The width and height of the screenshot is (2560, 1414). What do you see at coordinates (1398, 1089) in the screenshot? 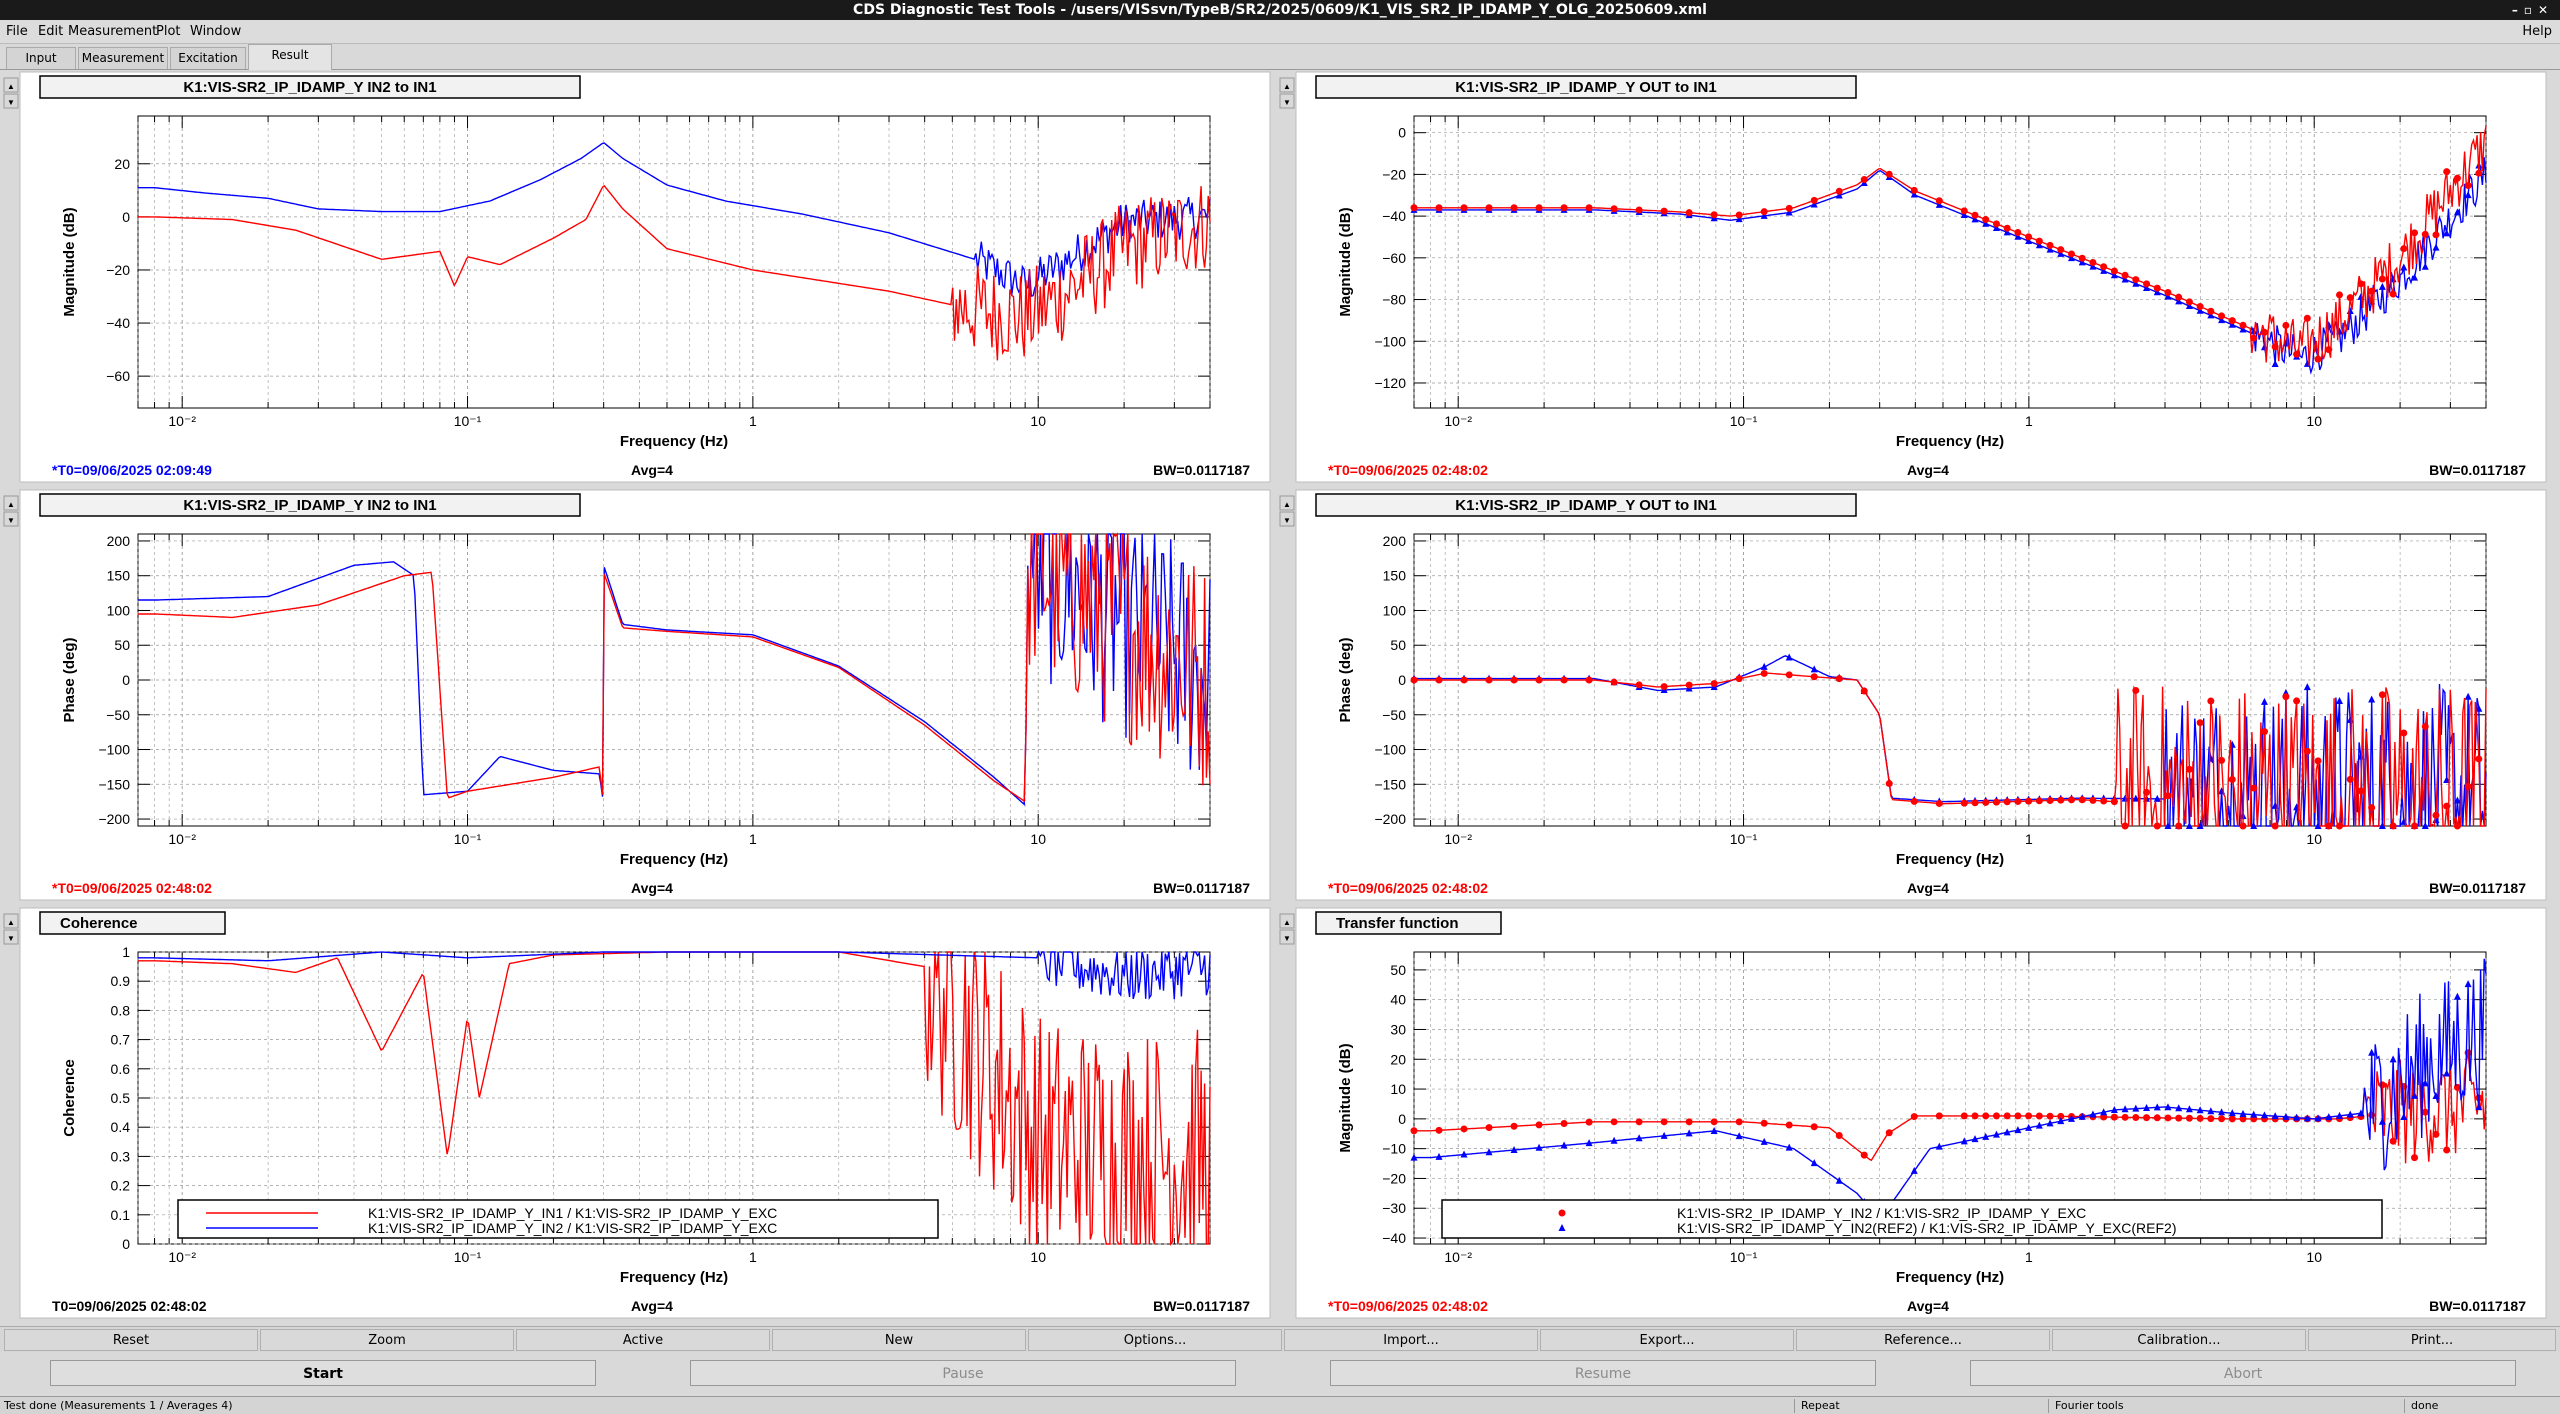
I see `y-tick-label: 10` at bounding box center [1398, 1089].